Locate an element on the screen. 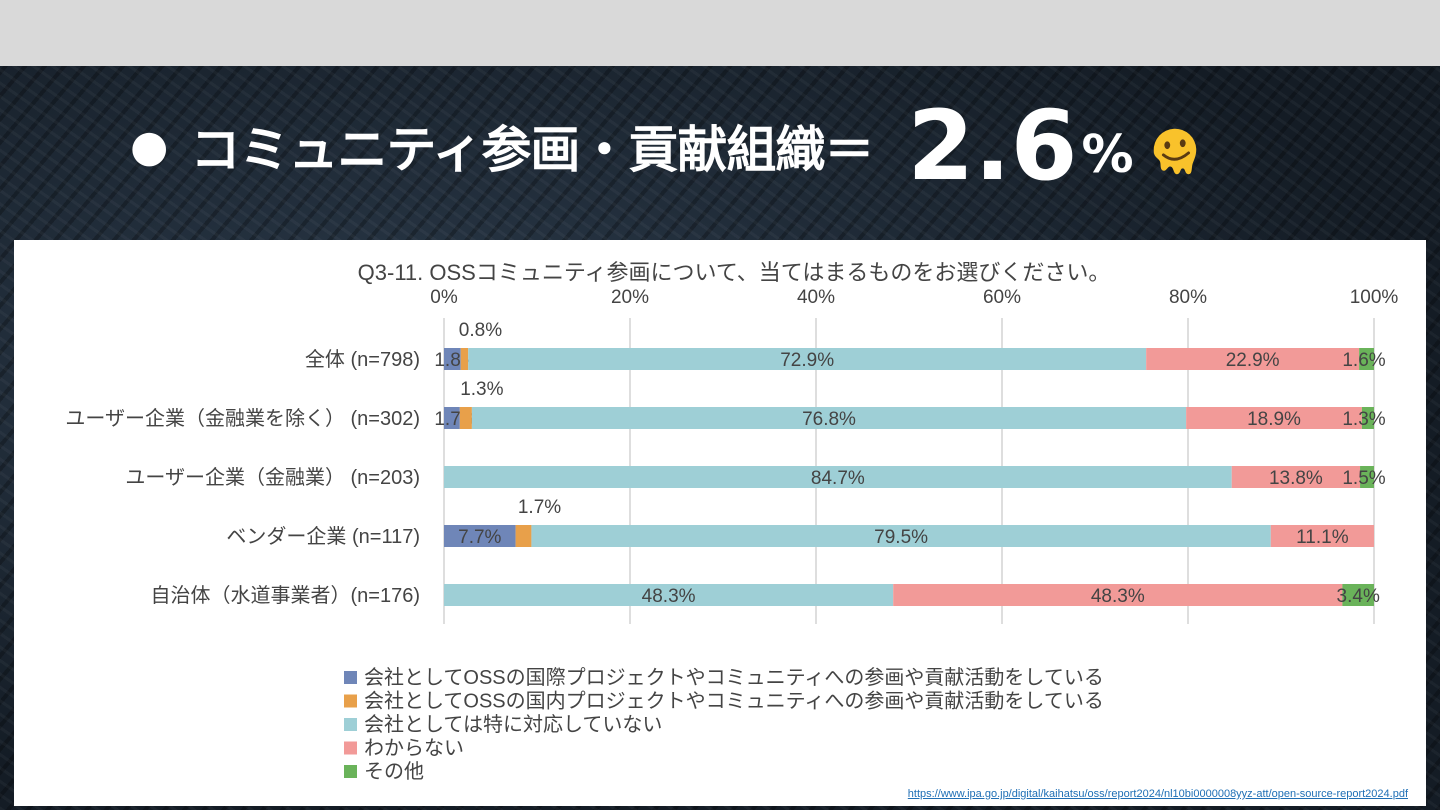  x-tick-label: 80% is located at coordinates (1188, 297).